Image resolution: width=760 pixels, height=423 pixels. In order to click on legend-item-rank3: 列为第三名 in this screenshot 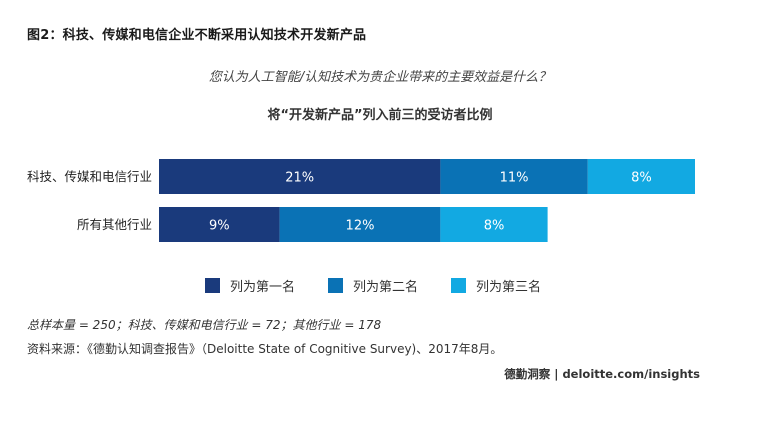, I will do `click(496, 285)`.